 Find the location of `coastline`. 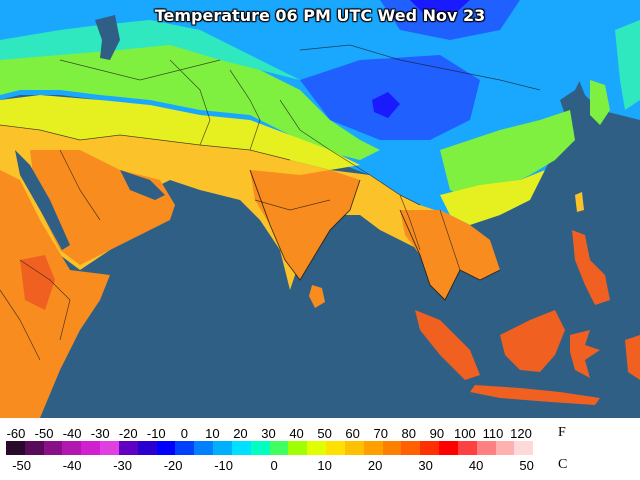

coastline is located at coordinates (375, 235).